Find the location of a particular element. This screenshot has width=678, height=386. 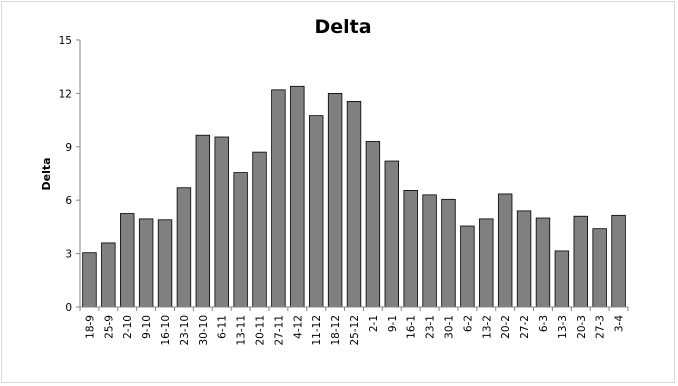

x-tick-label: 30-1 is located at coordinates (449, 327).